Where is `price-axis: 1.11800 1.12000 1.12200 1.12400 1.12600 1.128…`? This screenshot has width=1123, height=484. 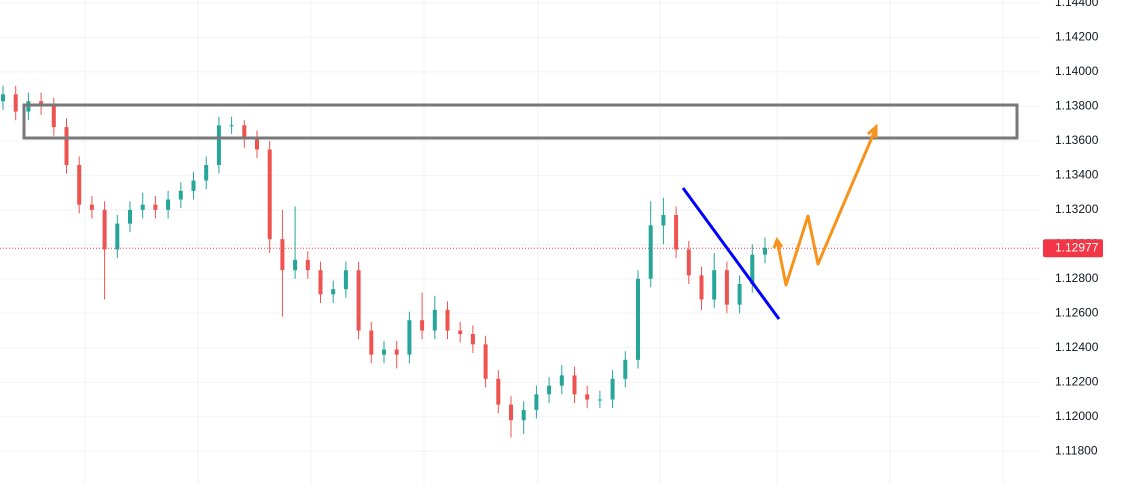
price-axis: 1.11800 1.12000 1.12200 1.12400 1.12600 1.128… is located at coordinates (1073, 228).